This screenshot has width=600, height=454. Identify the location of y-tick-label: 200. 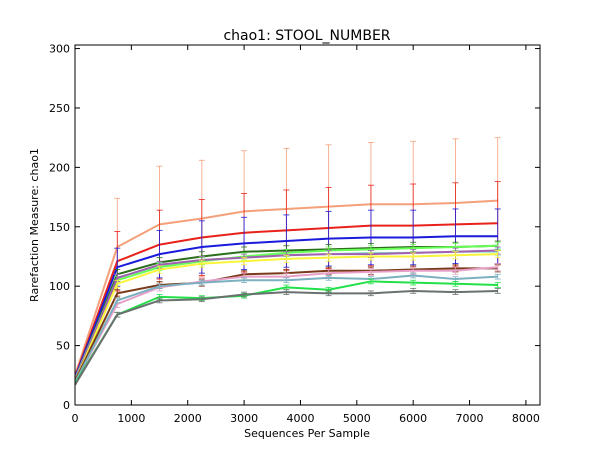
(59, 167).